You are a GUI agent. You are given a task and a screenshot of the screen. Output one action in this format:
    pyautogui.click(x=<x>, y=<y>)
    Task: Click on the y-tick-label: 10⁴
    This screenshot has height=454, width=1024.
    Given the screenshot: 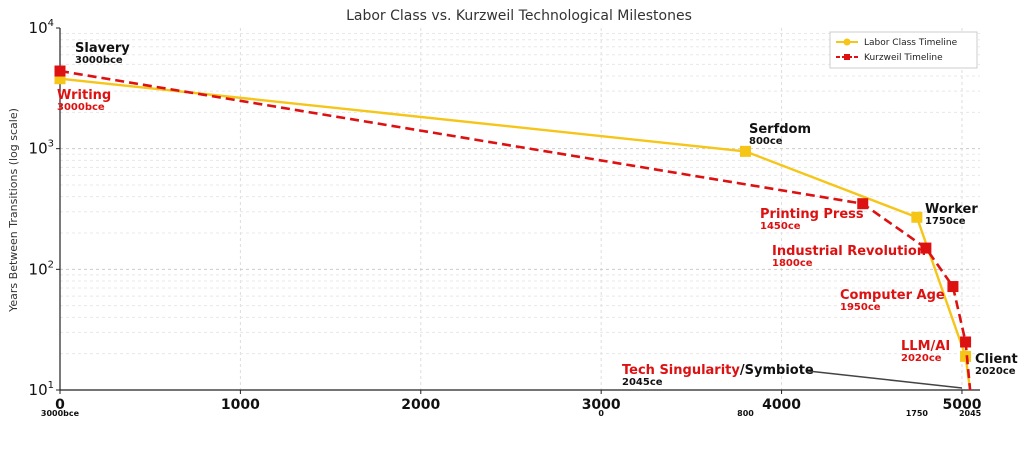 What is the action you would take?
    pyautogui.click(x=41, y=27)
    